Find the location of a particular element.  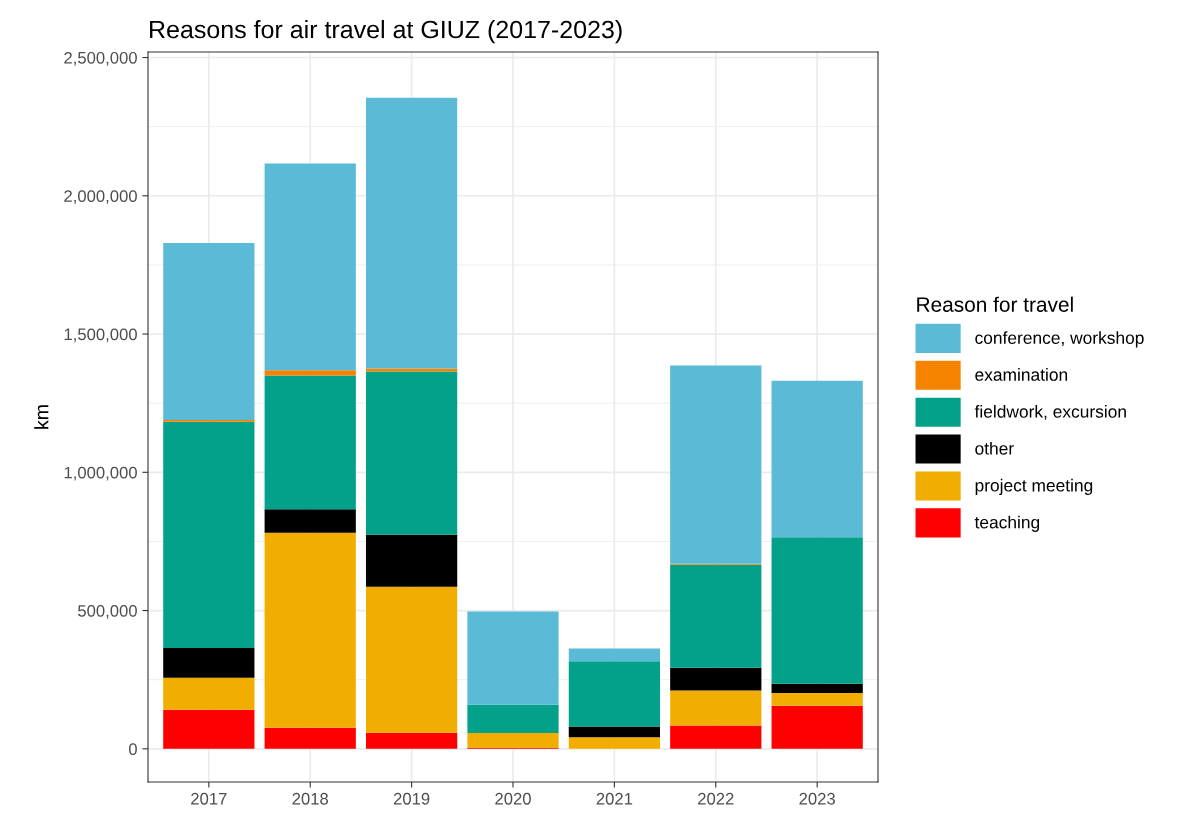

legend-label: other is located at coordinates (994, 448).